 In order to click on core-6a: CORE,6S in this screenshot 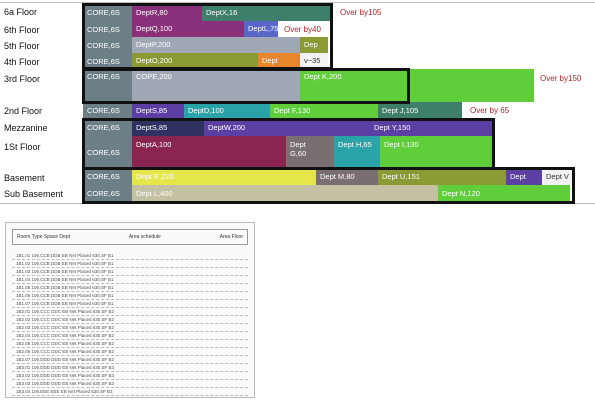, I will do `click(107, 12)`.